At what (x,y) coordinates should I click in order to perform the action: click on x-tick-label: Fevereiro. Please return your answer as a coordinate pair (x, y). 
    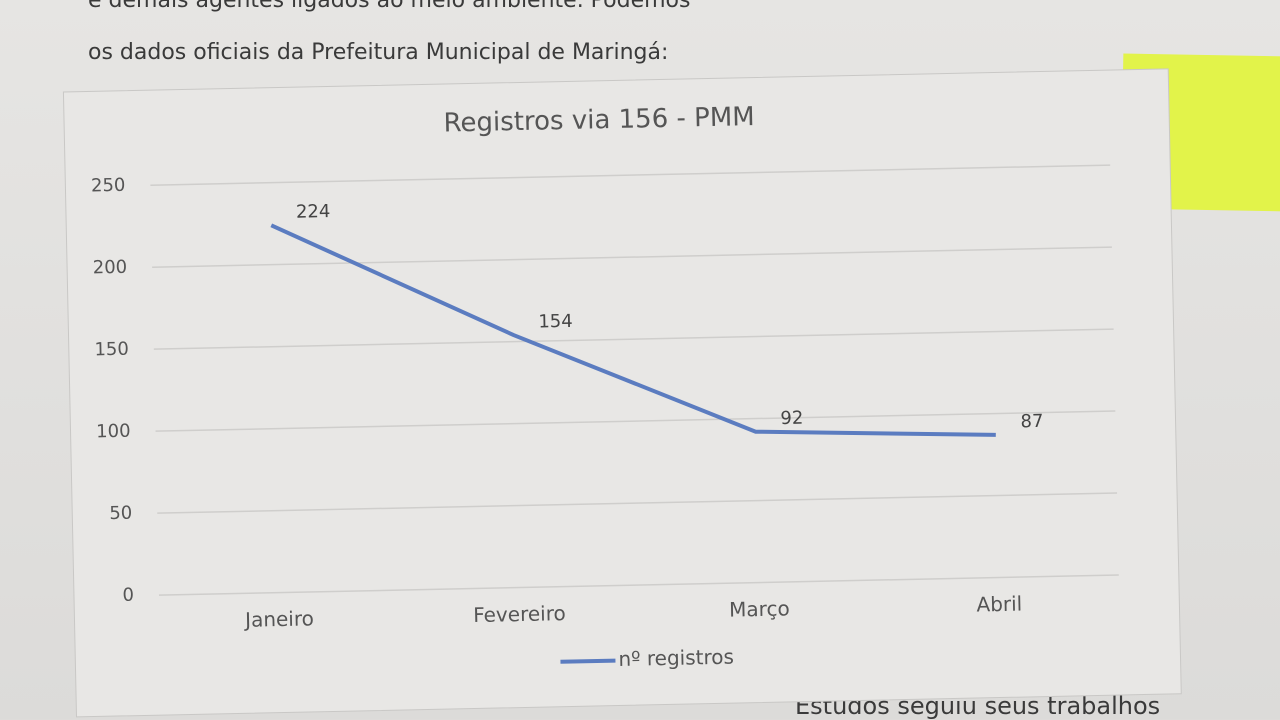
    Looking at the image, I should click on (519, 614).